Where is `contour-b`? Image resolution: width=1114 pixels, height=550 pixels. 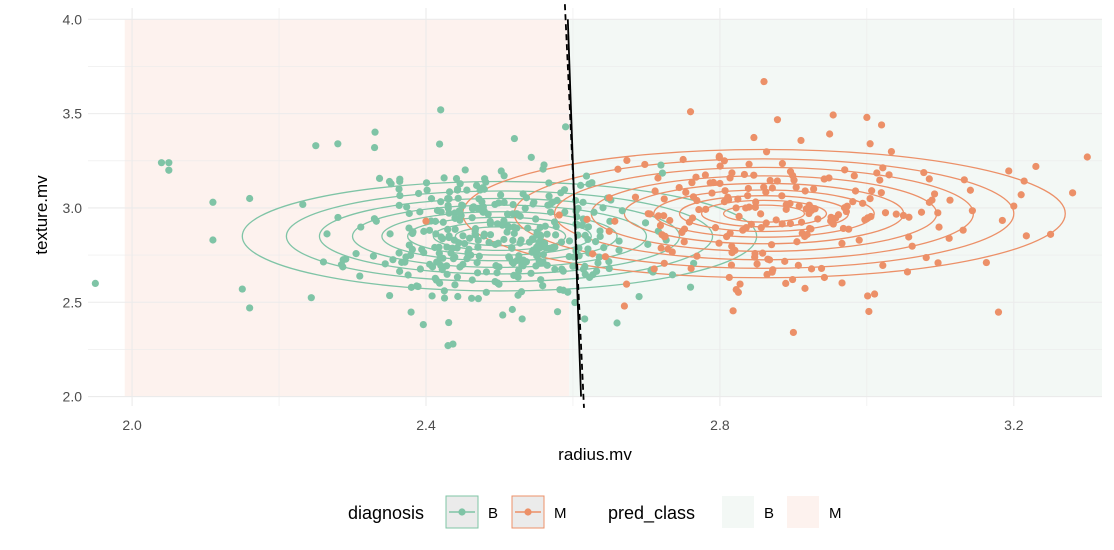 contour-b is located at coordinates (499, 236).